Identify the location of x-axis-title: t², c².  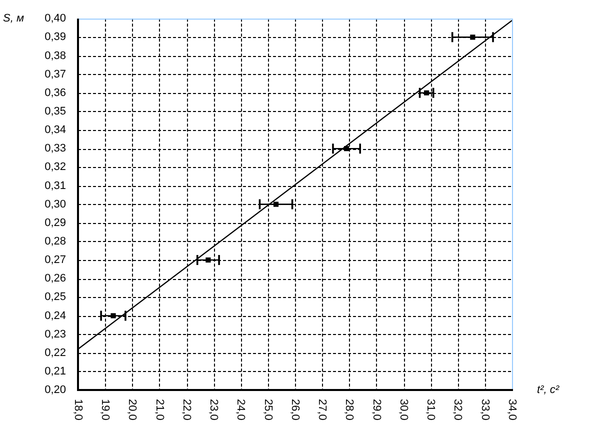
(548, 390).